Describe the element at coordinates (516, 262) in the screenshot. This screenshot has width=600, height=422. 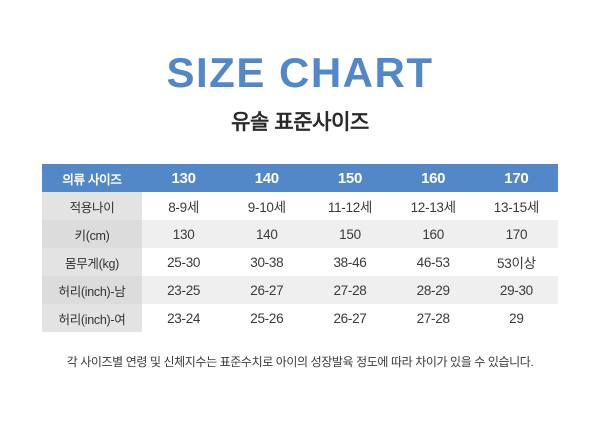
I see `cell-weight-170: 53이상` at that location.